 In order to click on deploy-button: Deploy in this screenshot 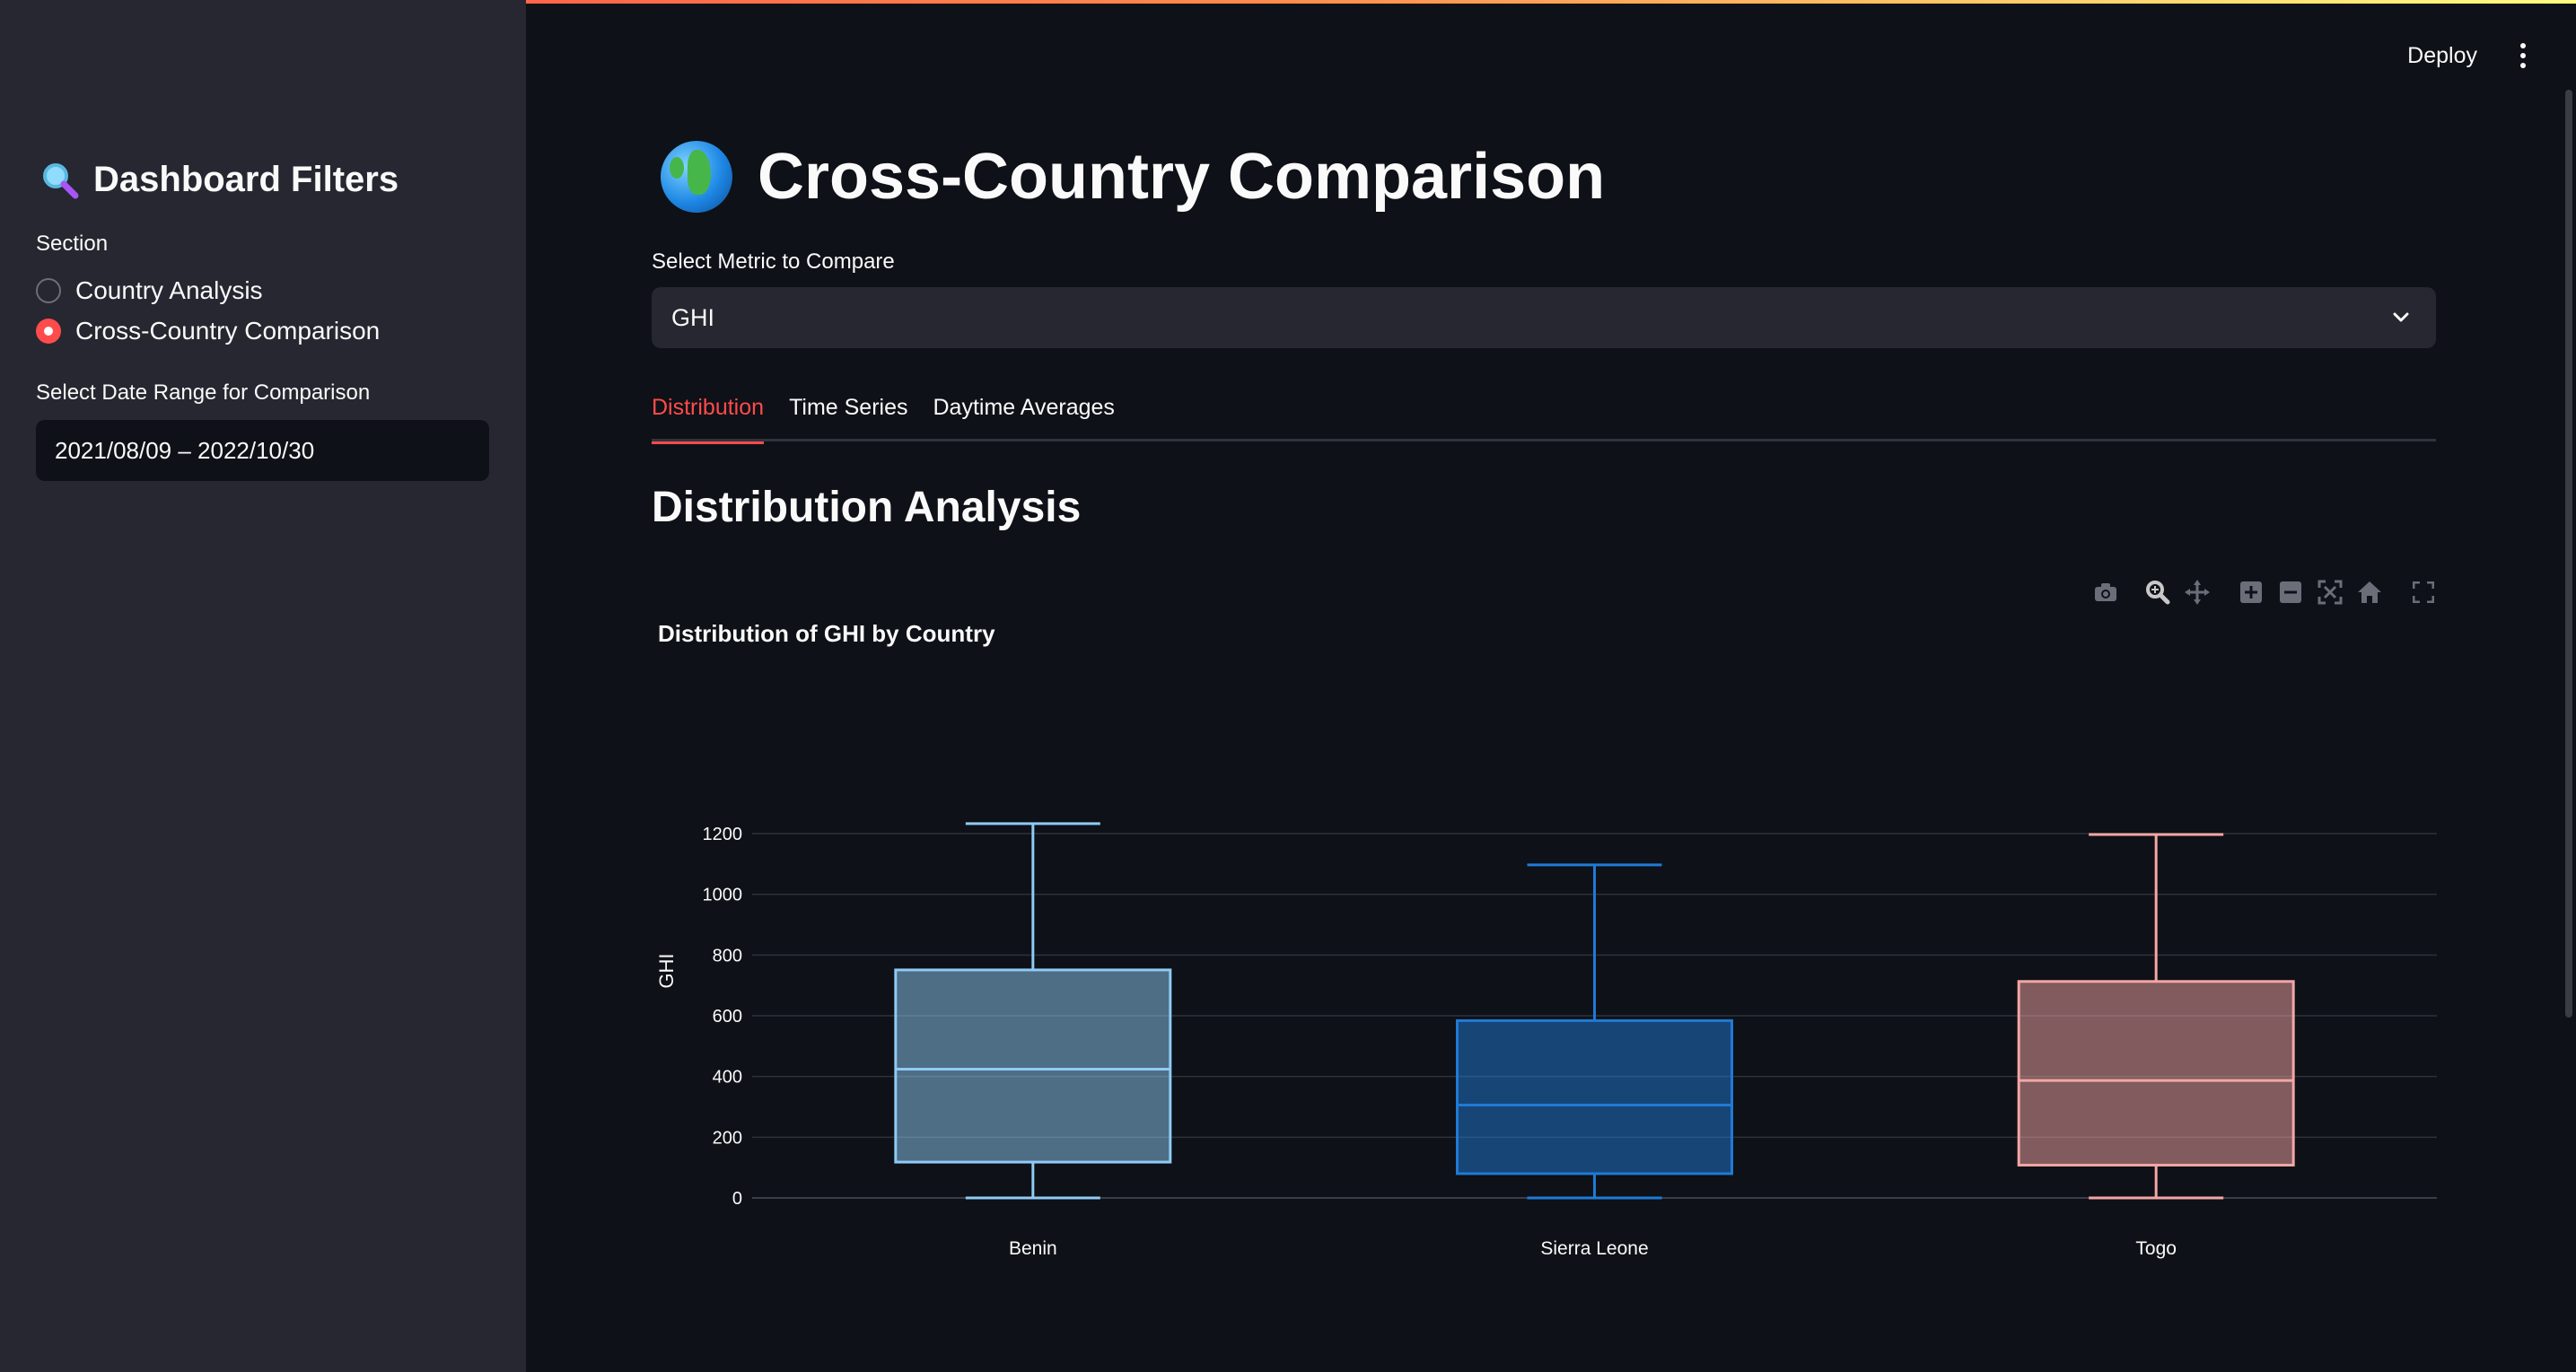, I will do `click(2442, 55)`.